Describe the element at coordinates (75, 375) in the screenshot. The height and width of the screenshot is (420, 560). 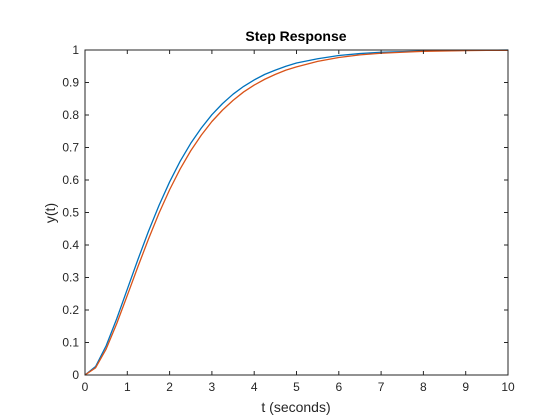
I see `y-tick-label: 0` at that location.